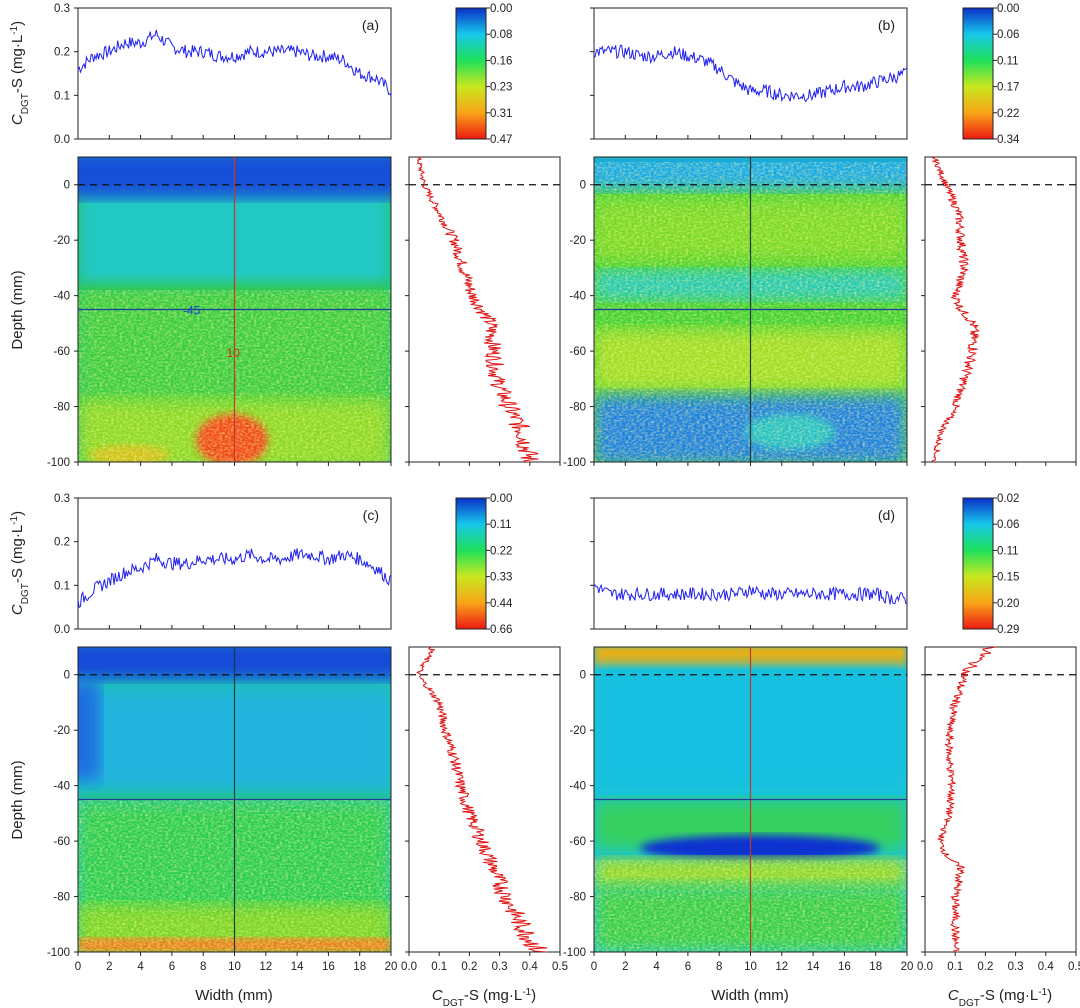 This screenshot has width=1080, height=1008. I want to click on conc-label-left-part: -1, so click(526, 992).